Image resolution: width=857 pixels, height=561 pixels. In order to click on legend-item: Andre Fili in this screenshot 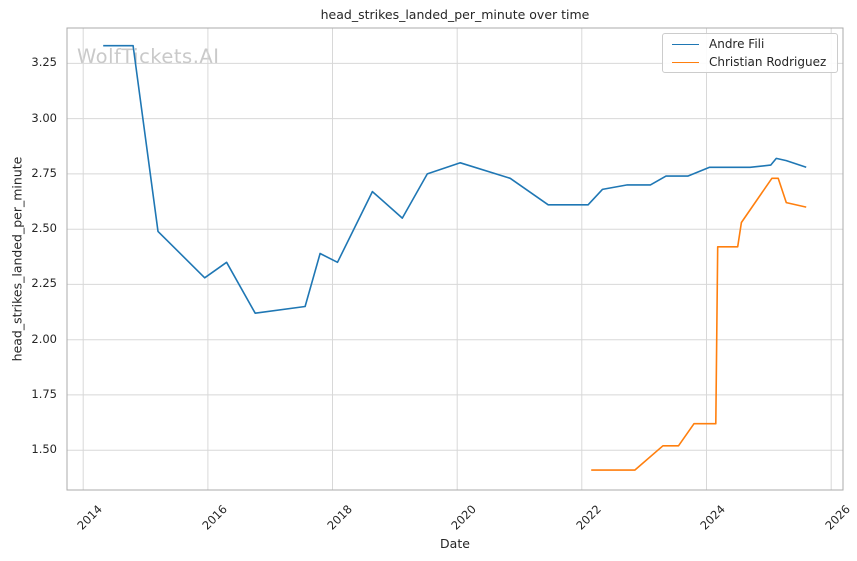, I will do `click(750, 44)`.